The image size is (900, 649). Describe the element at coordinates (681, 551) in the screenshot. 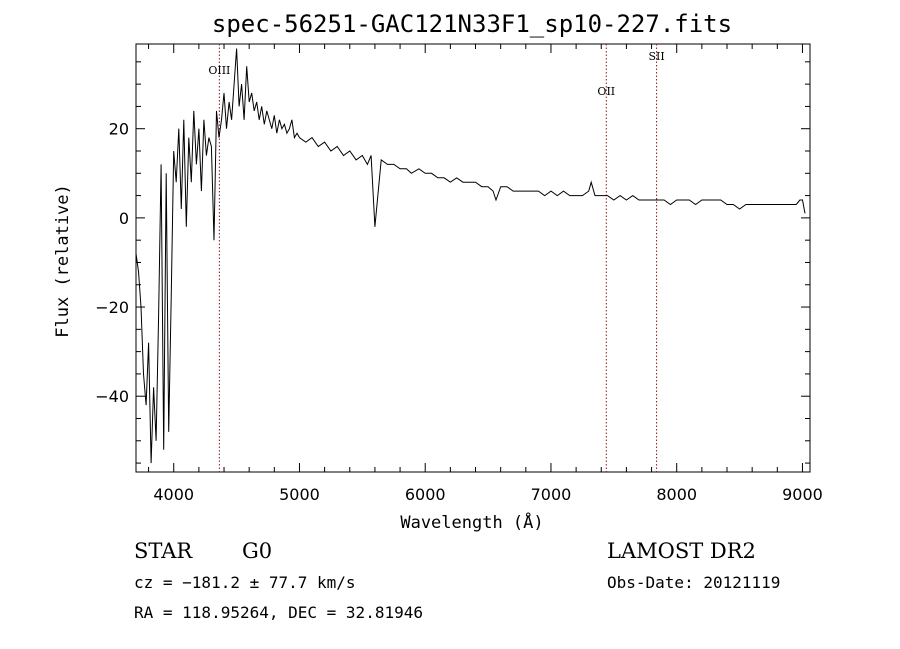

I see `survey-name: LAMOST DR2` at that location.